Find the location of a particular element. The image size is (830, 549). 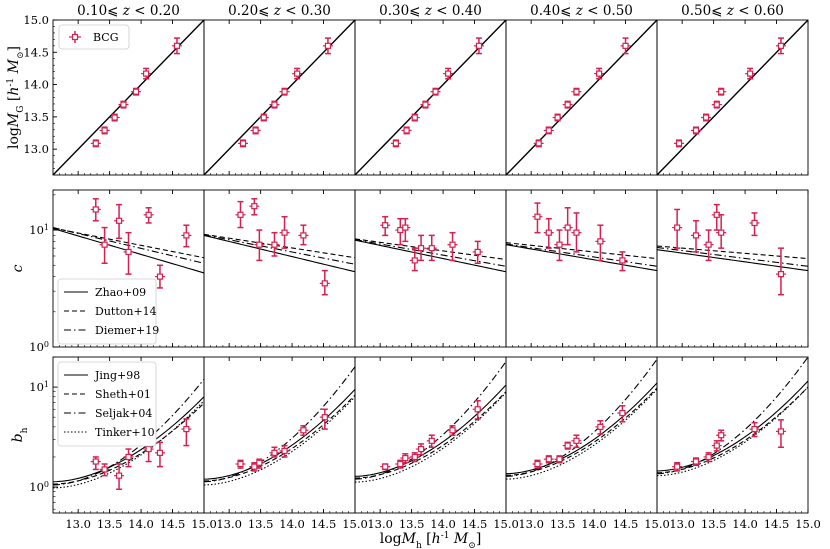

x-tick-label: 14.0 is located at coordinates (594, 524).